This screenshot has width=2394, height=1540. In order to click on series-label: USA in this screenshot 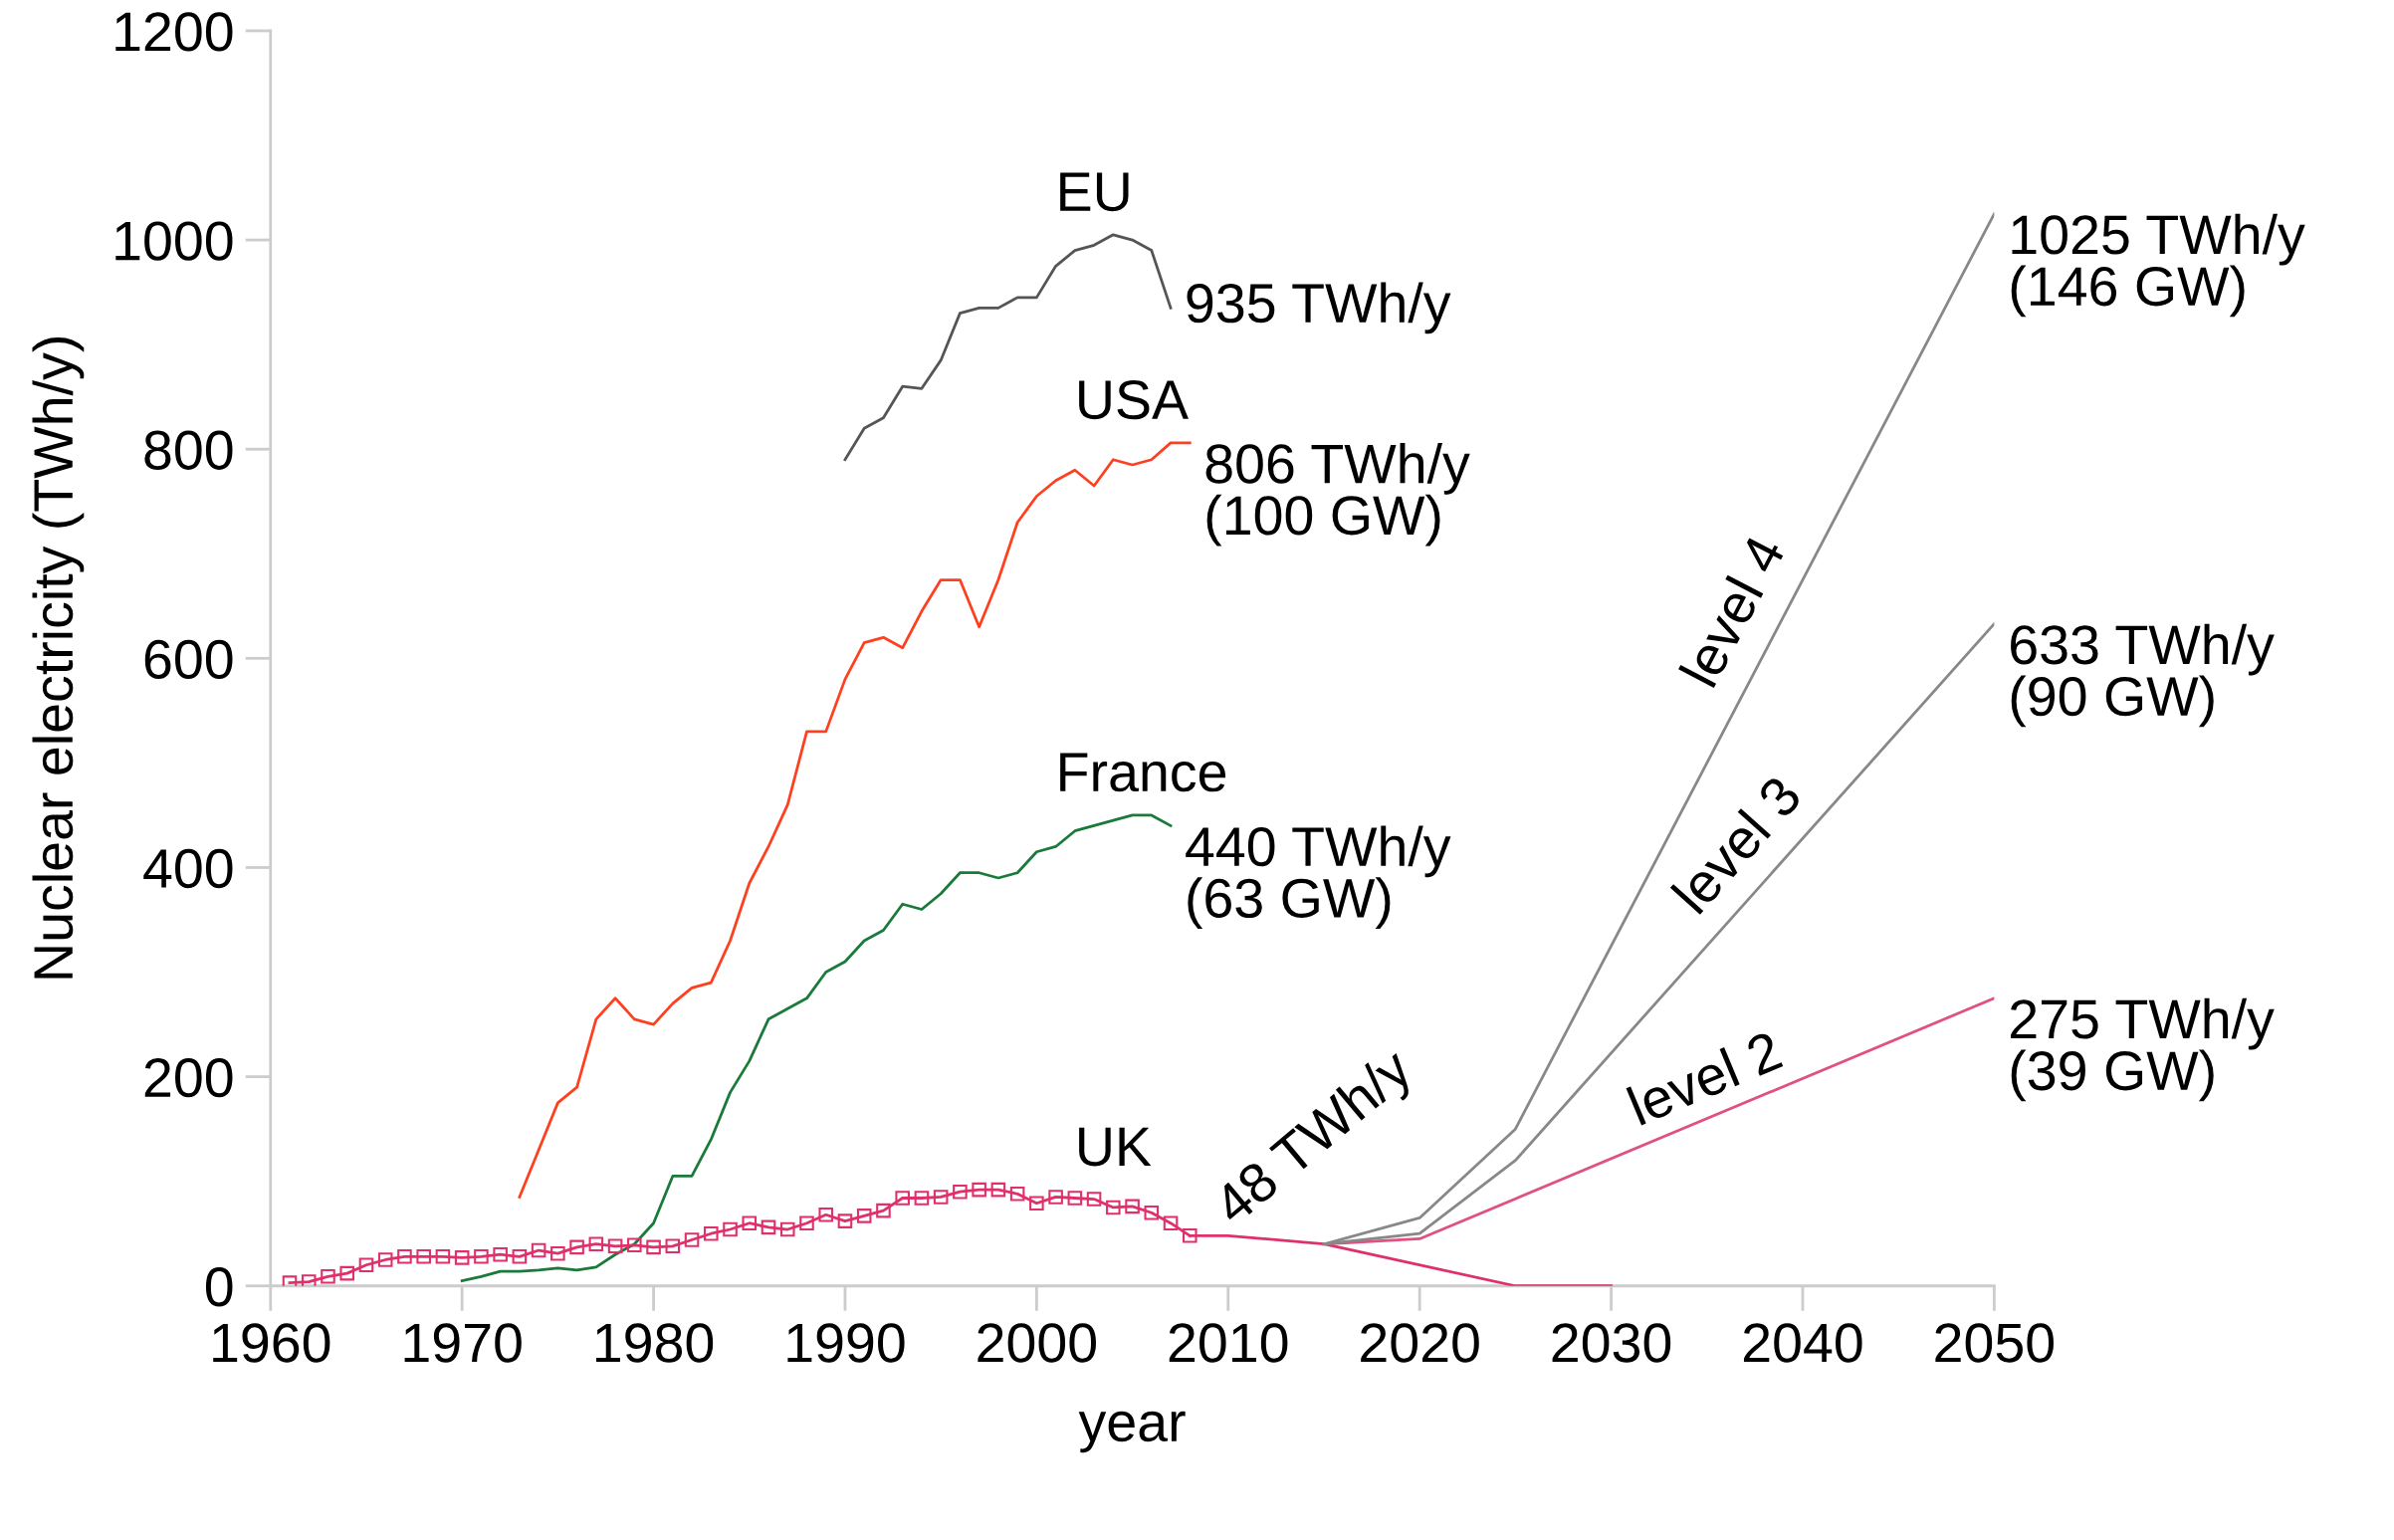, I will do `click(1134, 400)`.